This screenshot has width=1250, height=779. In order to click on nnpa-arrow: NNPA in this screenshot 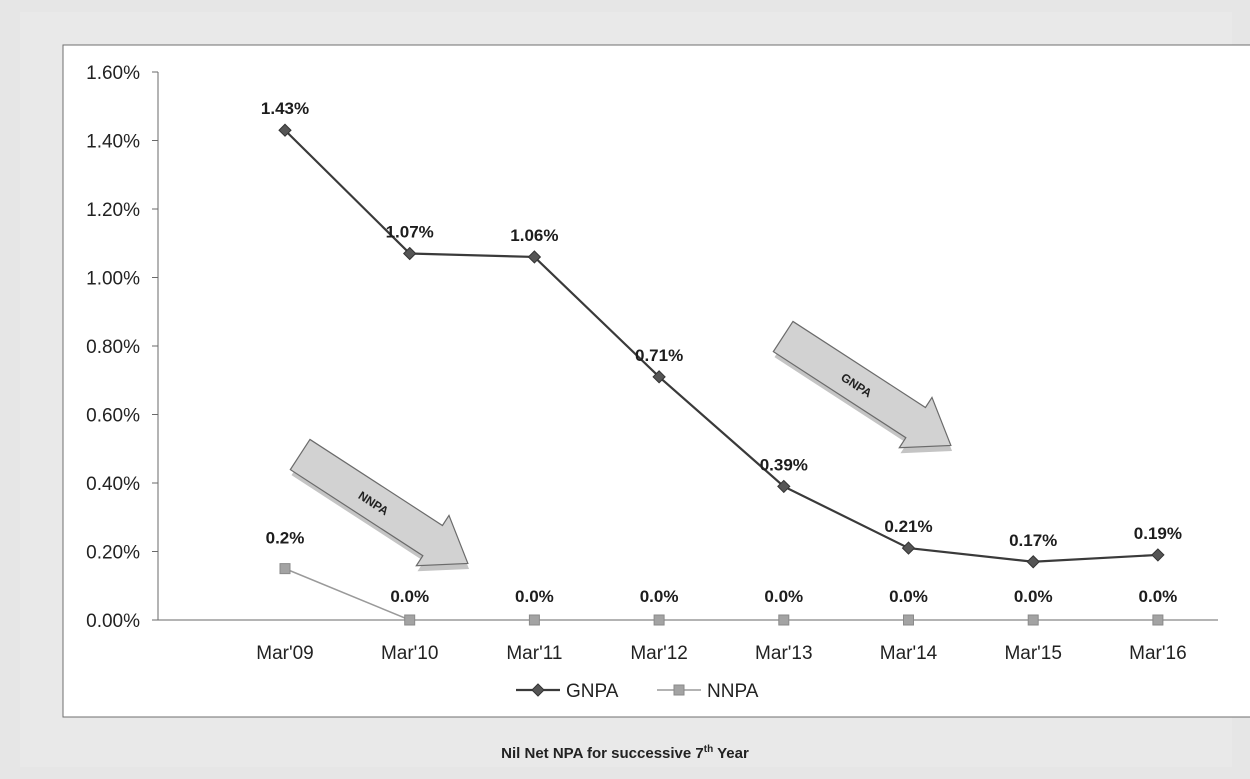, I will do `click(379, 505)`.